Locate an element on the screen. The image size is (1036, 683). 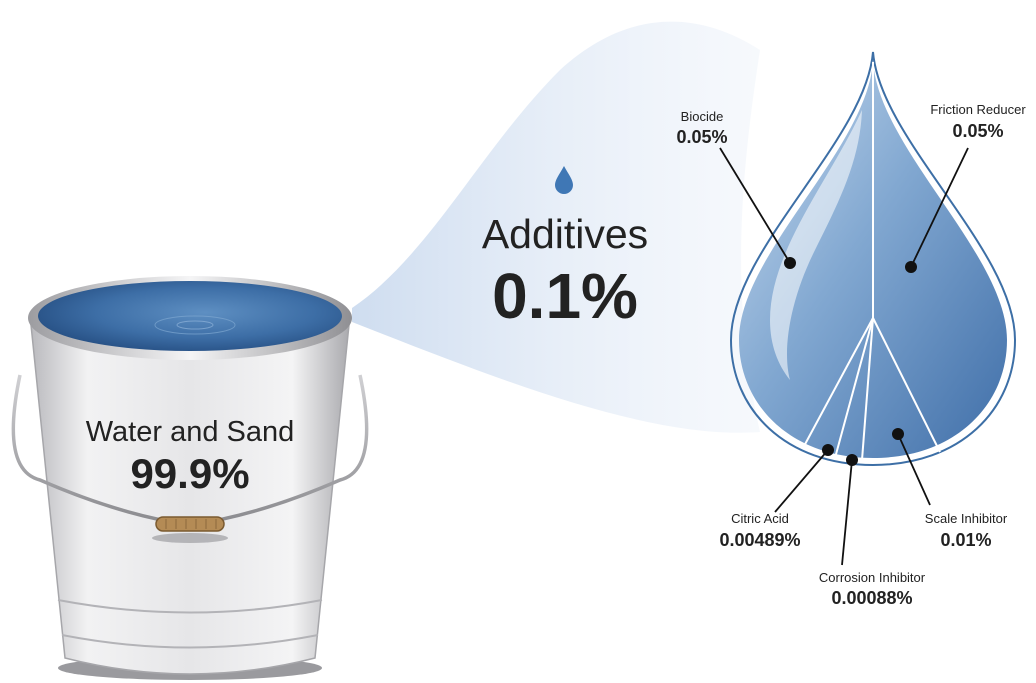
friction-reducer-value: 0.05% is located at coordinates (977, 131).